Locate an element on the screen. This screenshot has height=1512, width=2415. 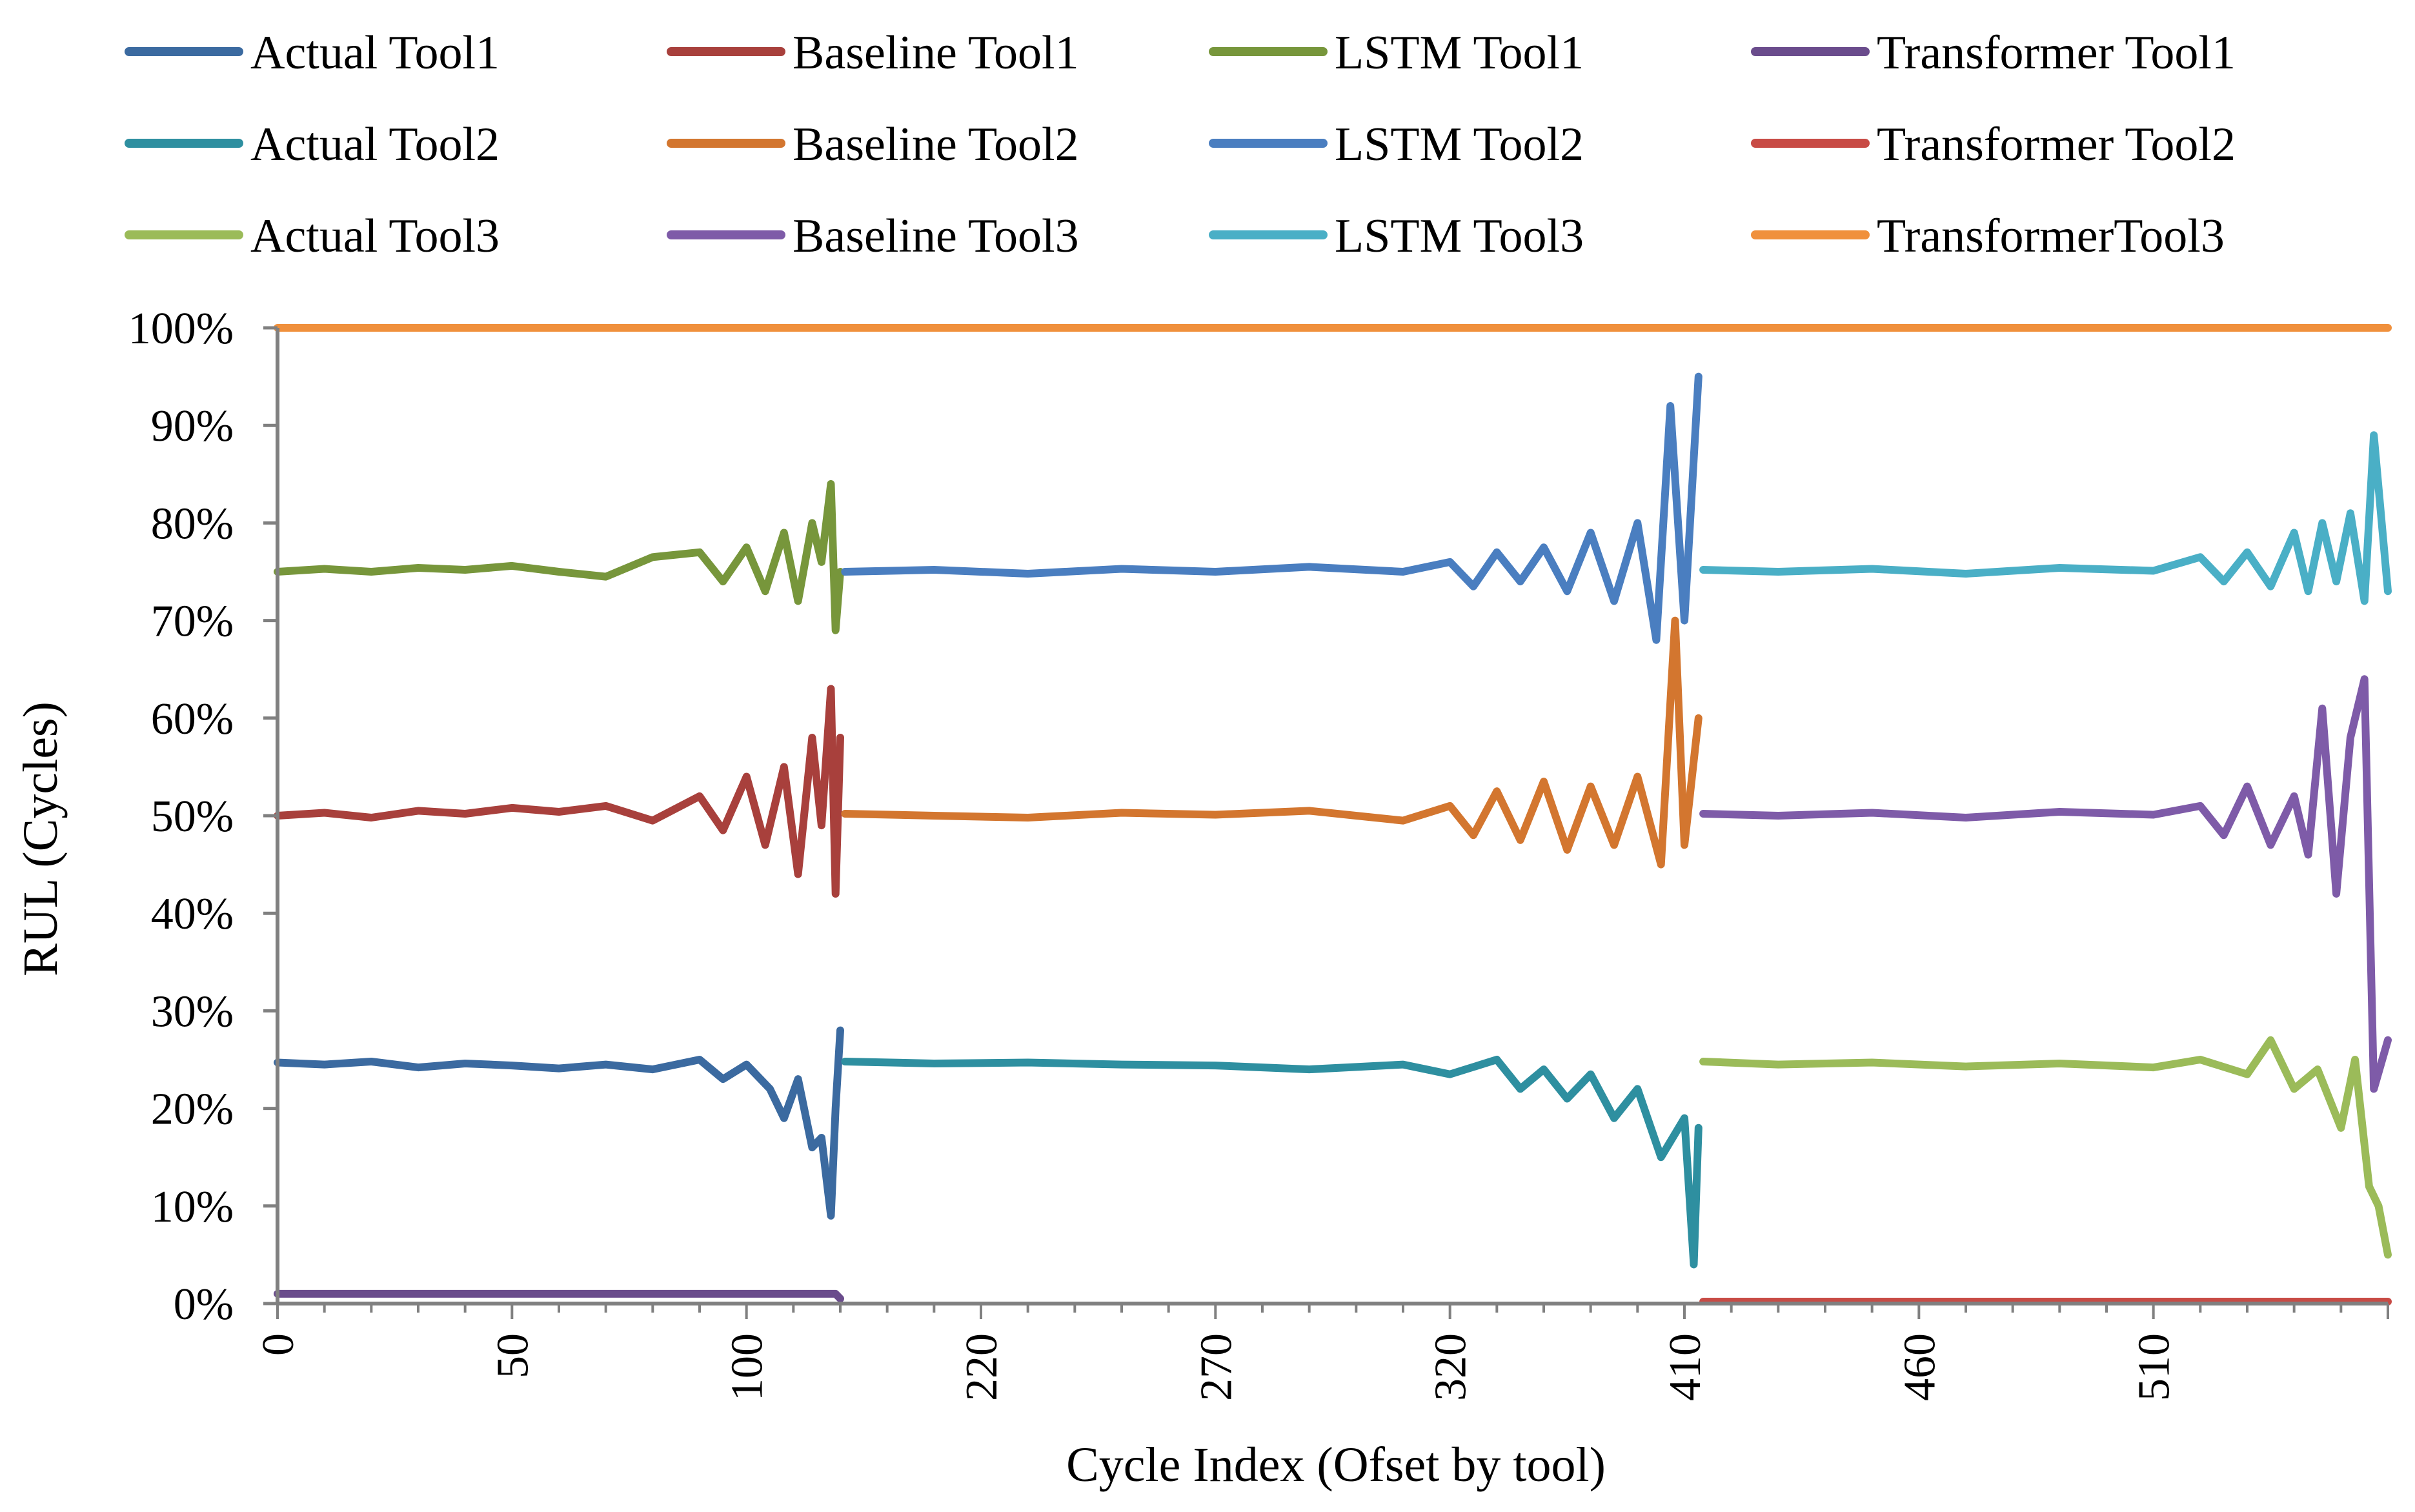
x-tick-label: 100 is located at coordinates (748, 1367).